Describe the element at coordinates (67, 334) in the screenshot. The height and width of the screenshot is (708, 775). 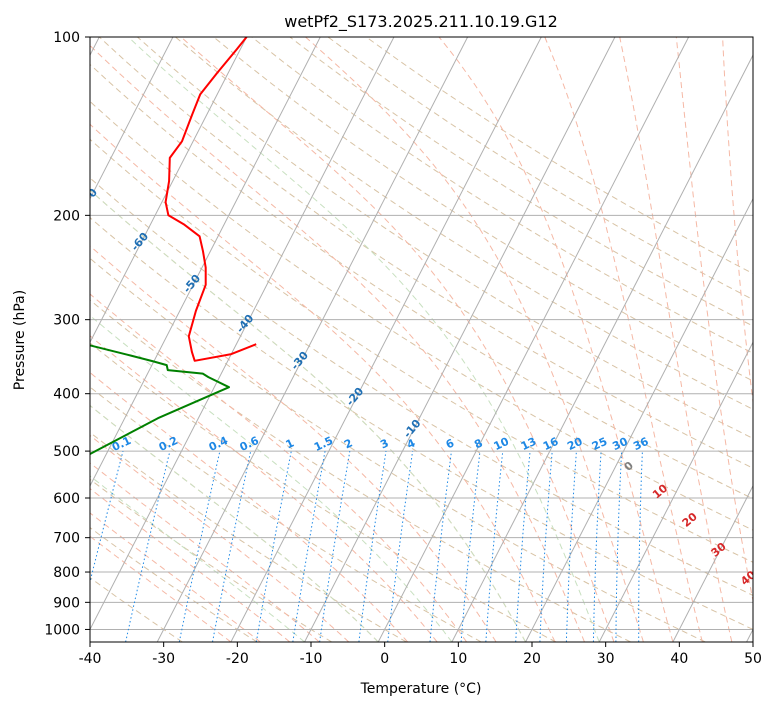
I see `y-axis: 1000 900 800 700 600 500 400 300 200 100` at that location.